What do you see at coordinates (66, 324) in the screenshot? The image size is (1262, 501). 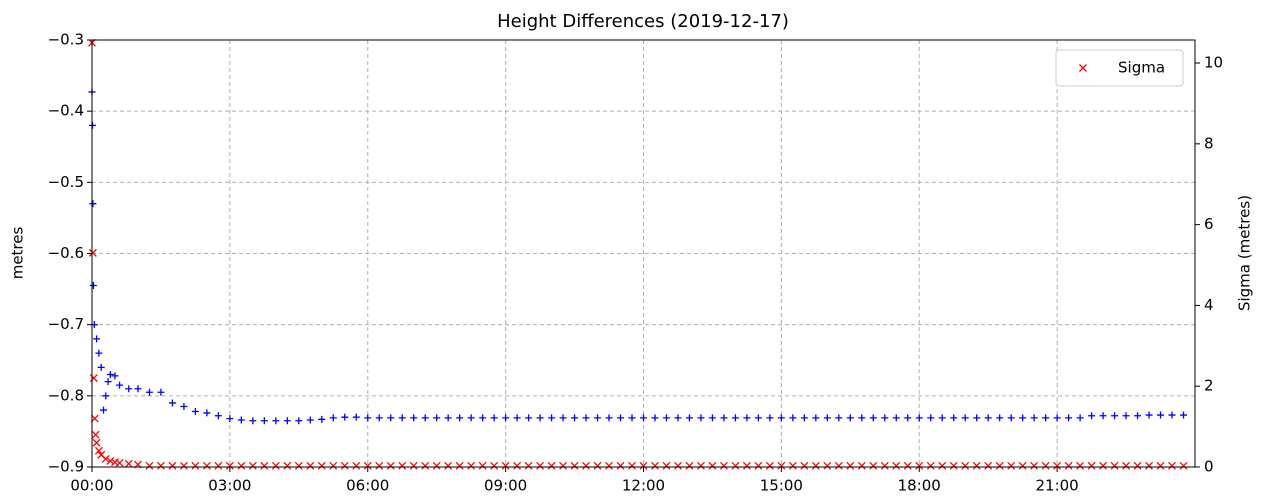 I see `y-tick-label: −0.7` at bounding box center [66, 324].